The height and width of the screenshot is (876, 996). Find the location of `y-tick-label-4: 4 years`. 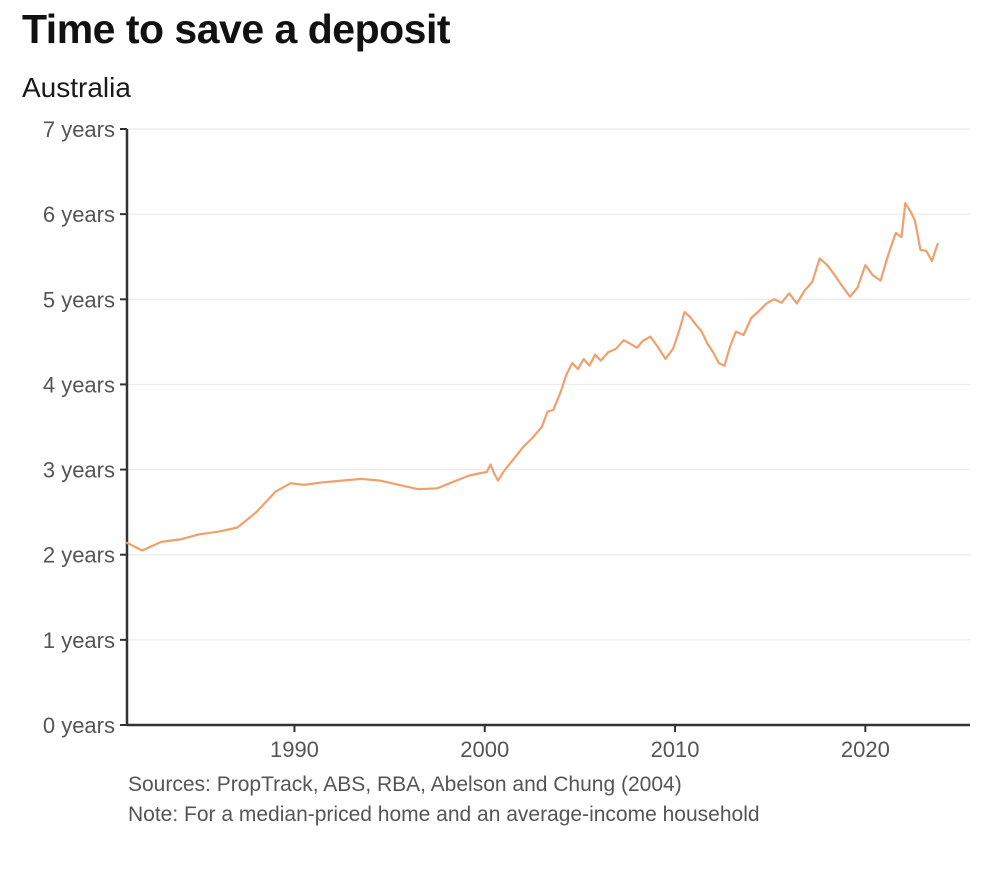

y-tick-label-4: 4 years is located at coordinates (79, 384).